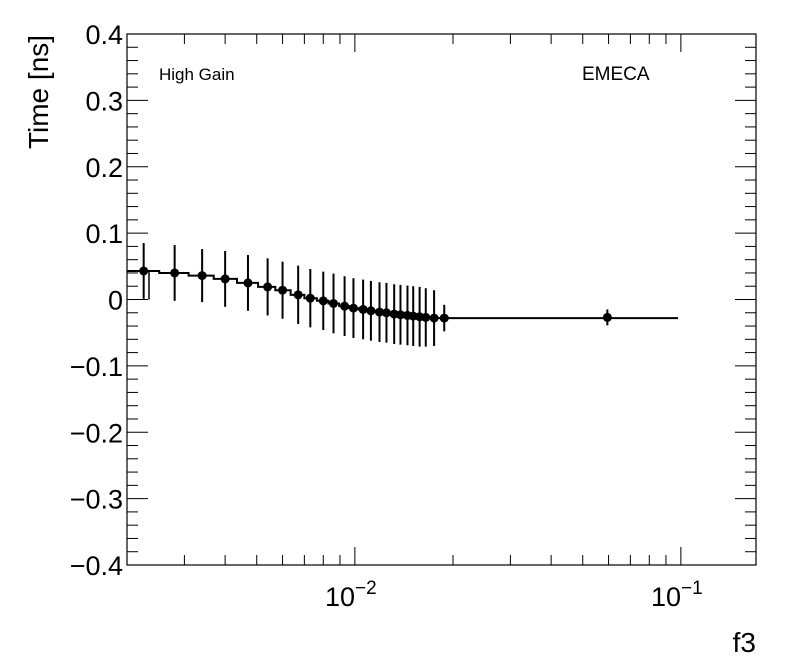  I want to click on x-tick-label: 10⁻¹, so click(677, 595).